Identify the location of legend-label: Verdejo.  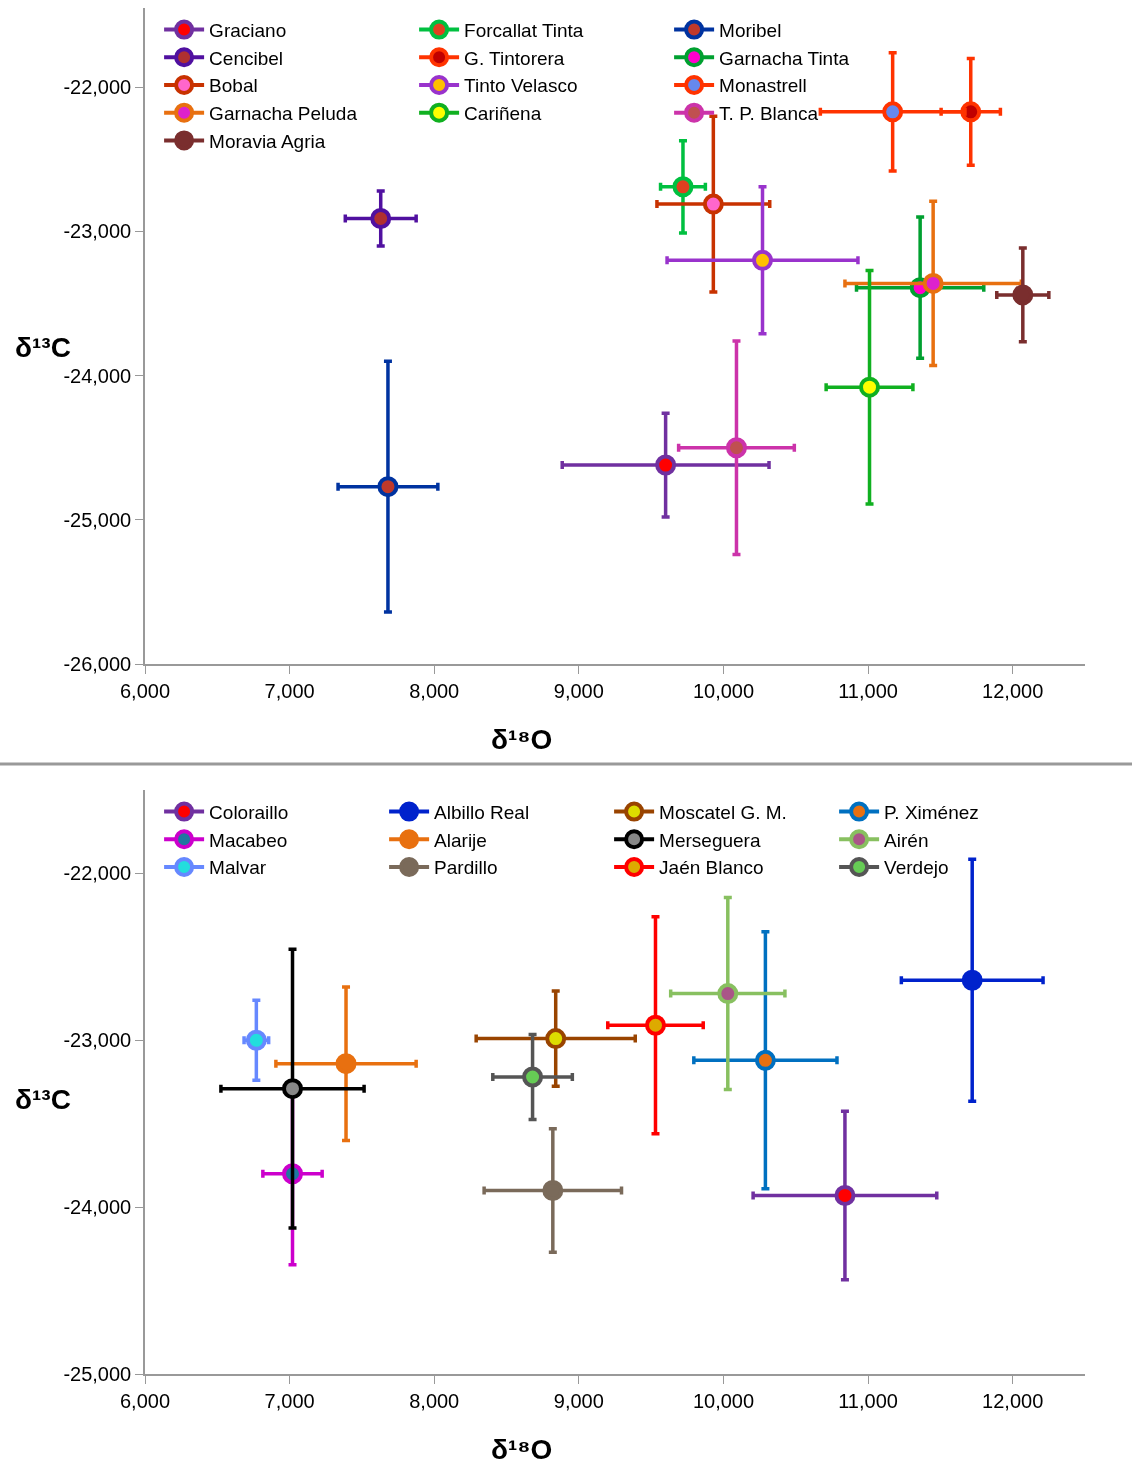
(916, 868).